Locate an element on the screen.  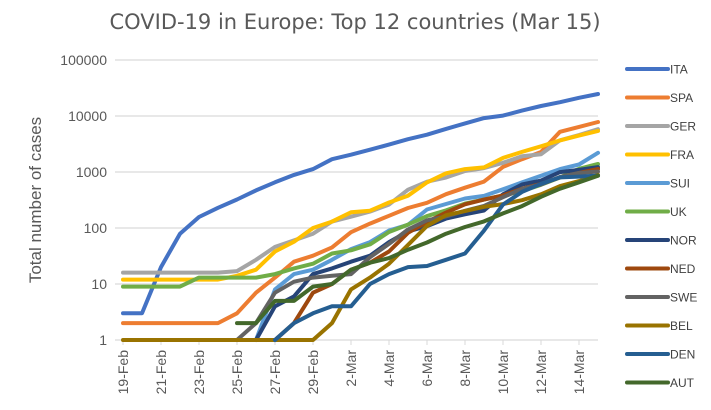
legend-label-spa: SPA is located at coordinates (681, 98).